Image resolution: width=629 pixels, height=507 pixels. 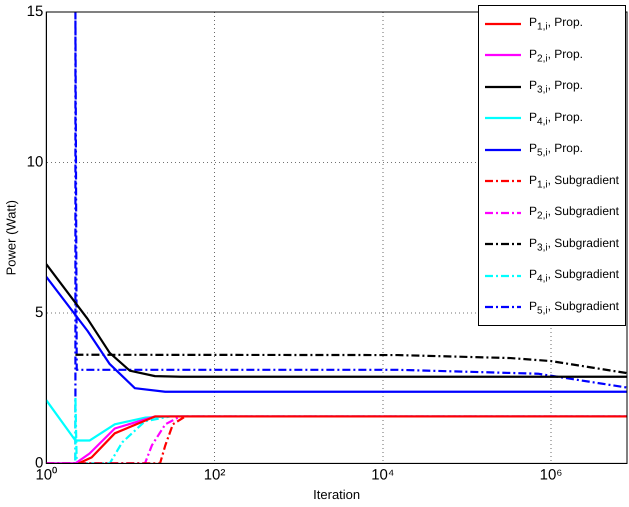 I want to click on legend-label: P$_{3,i}$, Subgradient, so click(x=574, y=244).